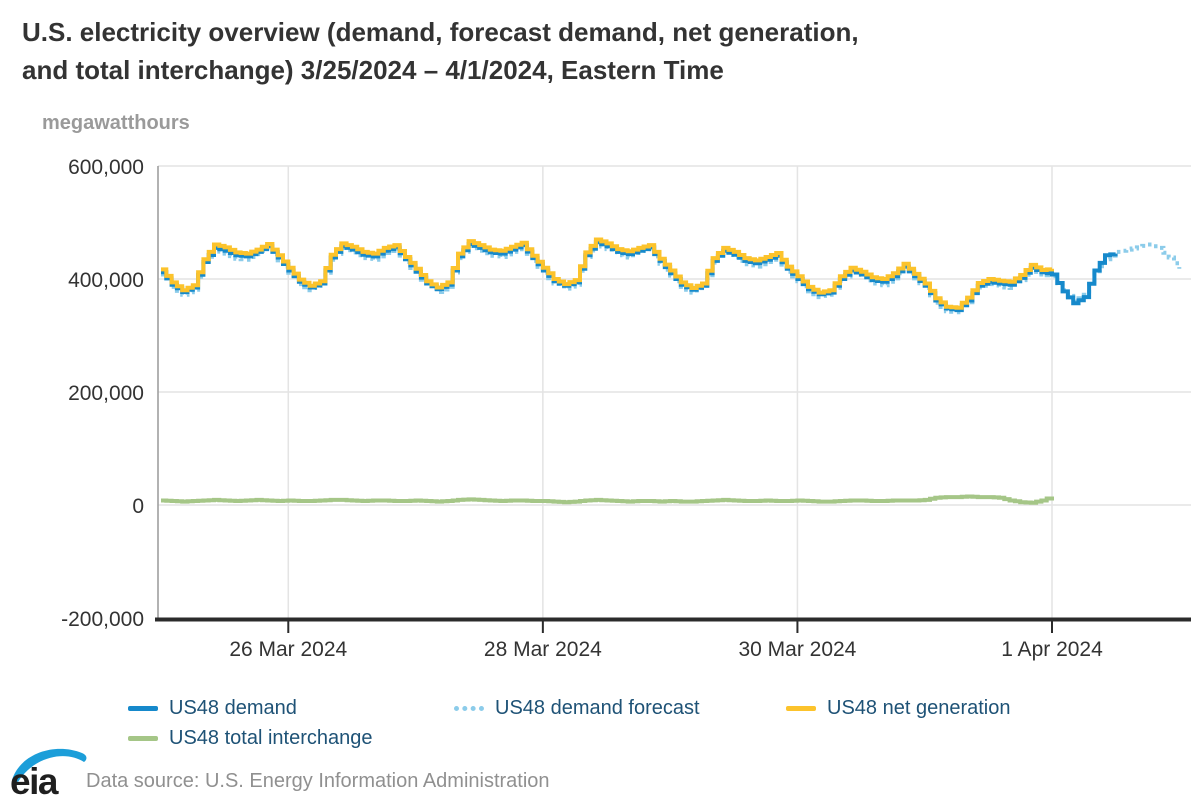 Image resolution: width=1200 pixels, height=800 pixels. Describe the element at coordinates (233, 708) in the screenshot. I see `legend-label-demand: US48 demand` at that location.